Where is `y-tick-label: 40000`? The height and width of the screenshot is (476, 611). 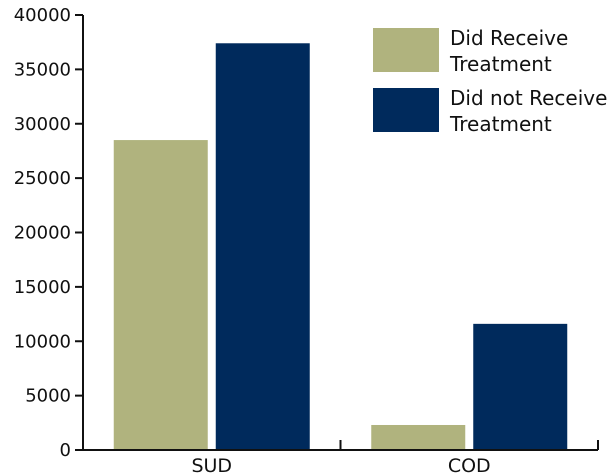
y-tick-label: 40000 is located at coordinates (42, 15).